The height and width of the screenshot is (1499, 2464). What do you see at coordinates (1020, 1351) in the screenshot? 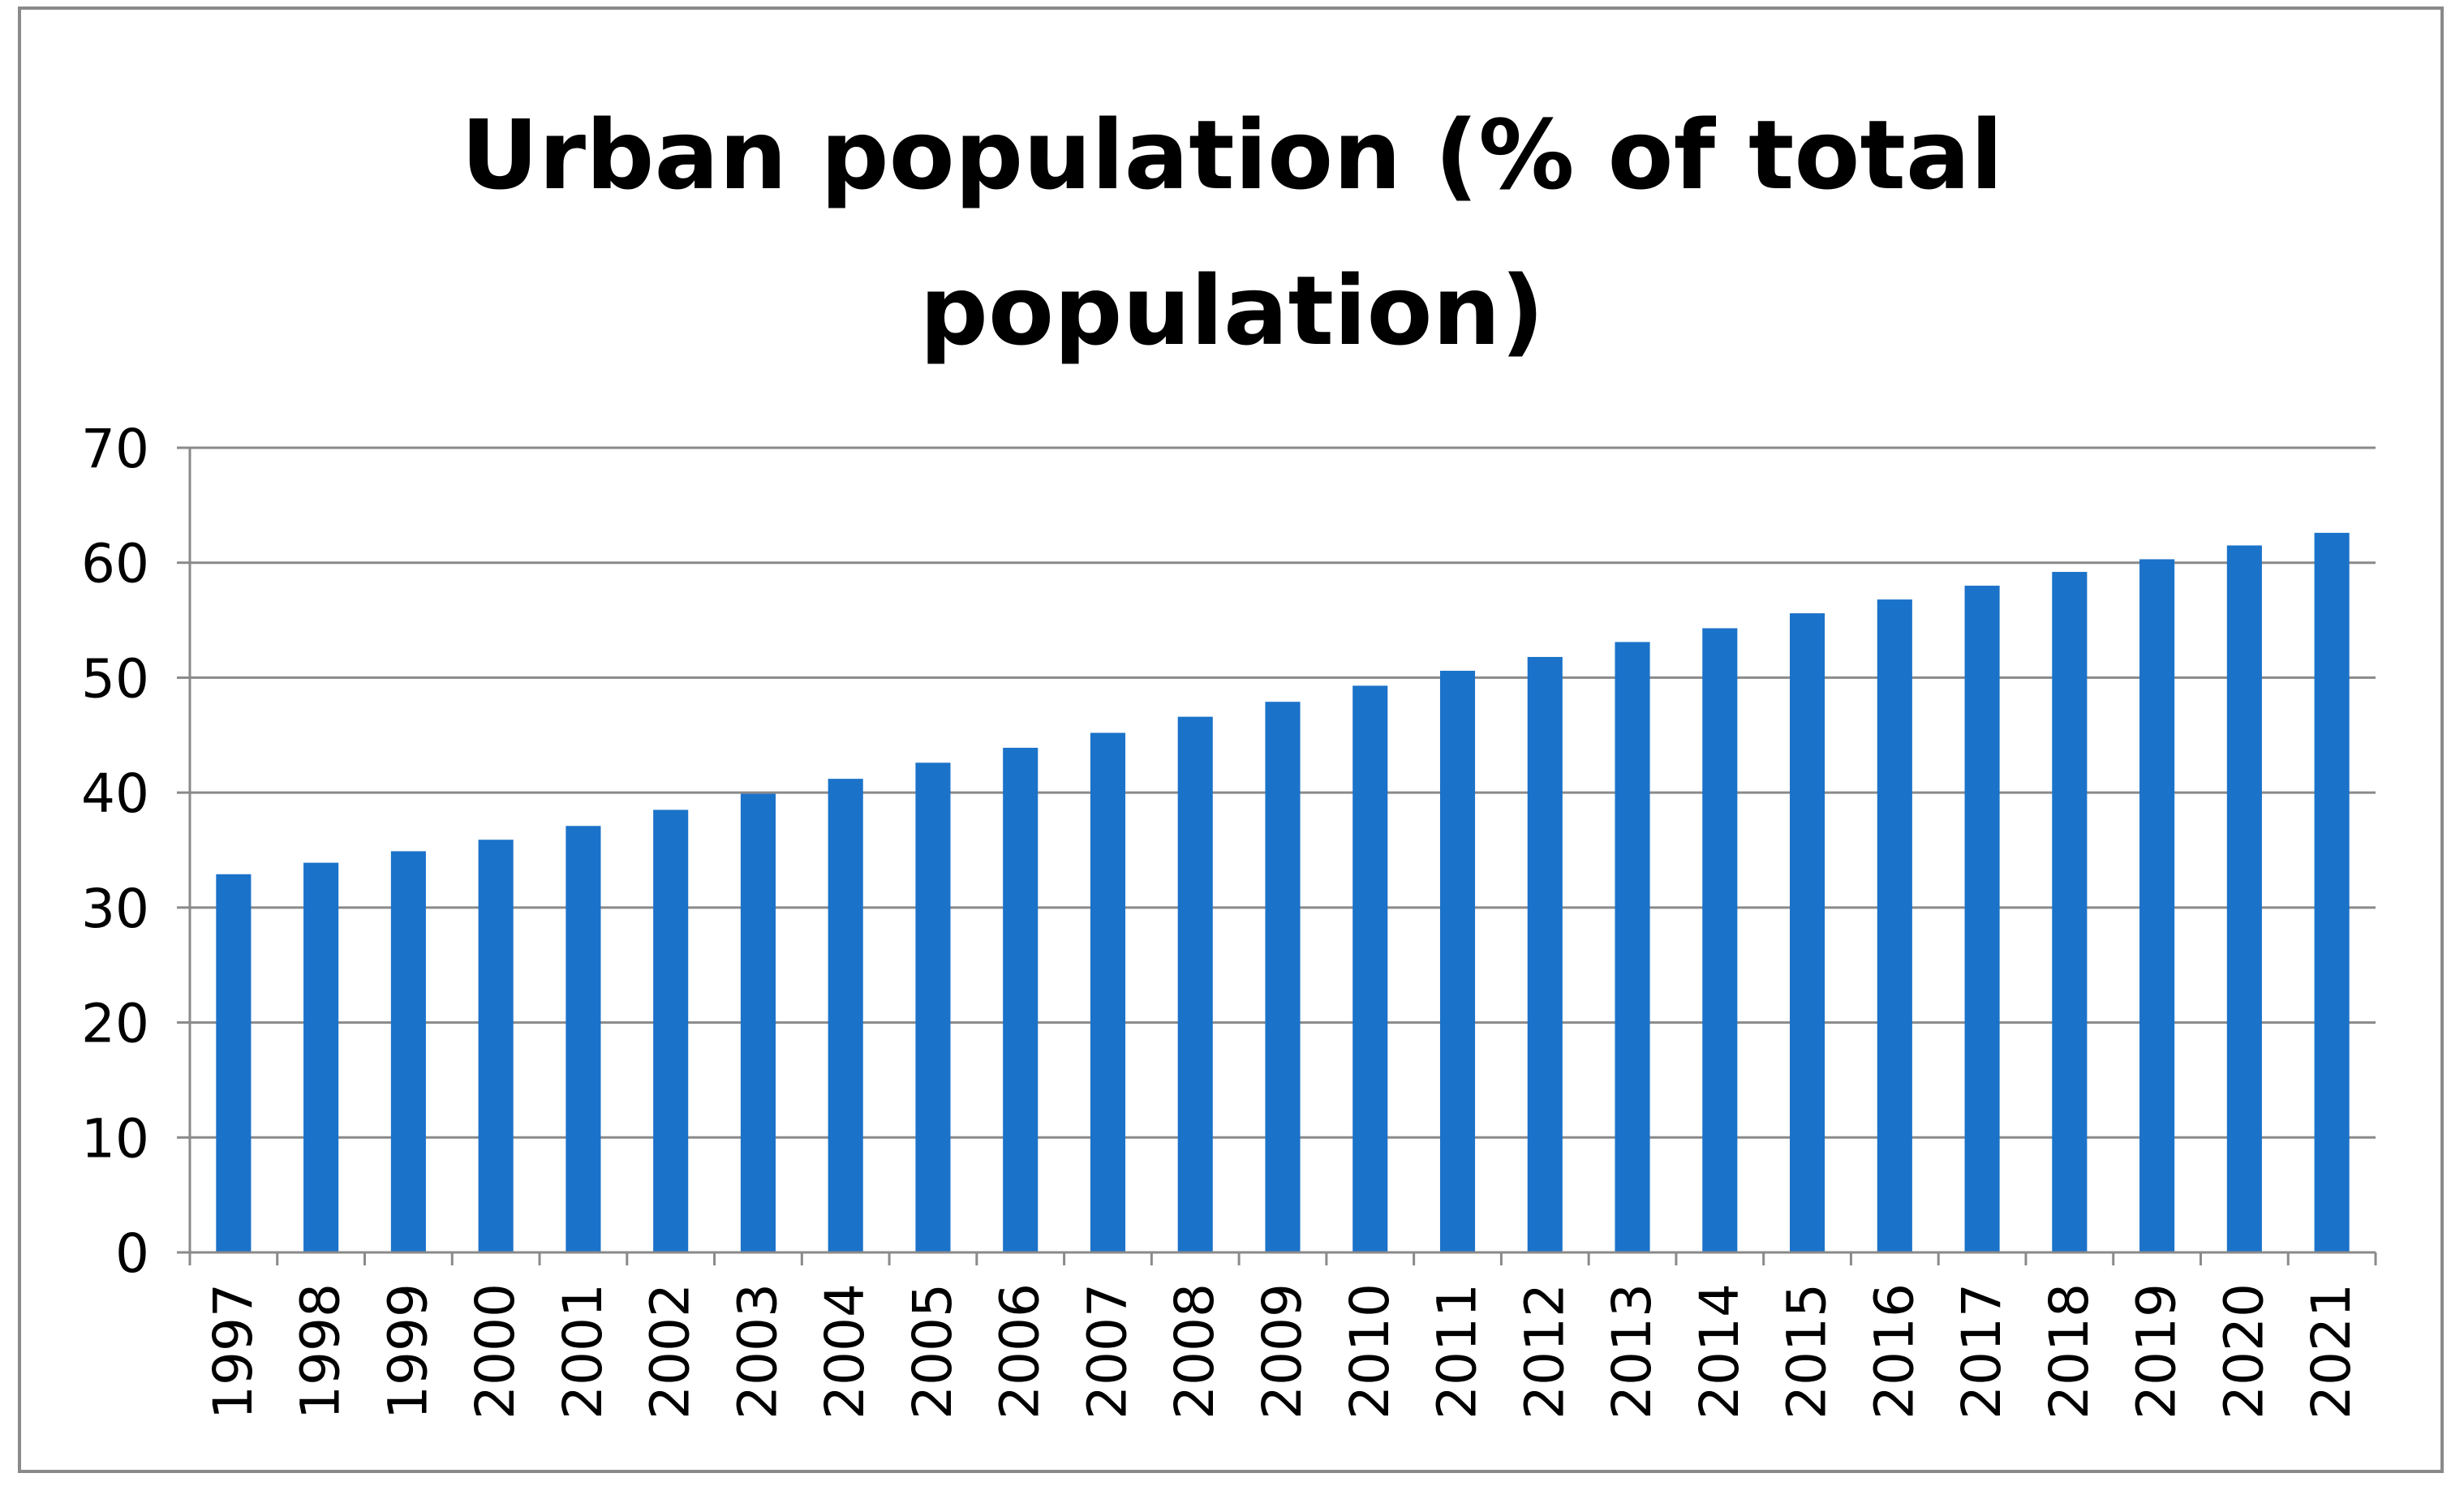
I see `x-tick-label: 2006` at bounding box center [1020, 1351].